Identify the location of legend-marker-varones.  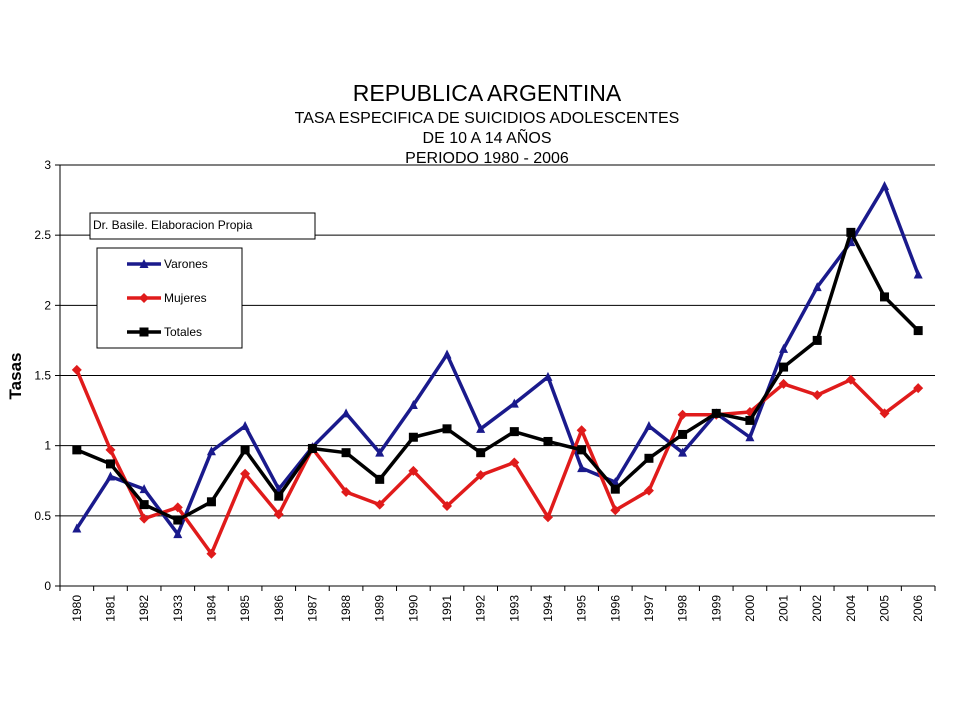
(144, 263).